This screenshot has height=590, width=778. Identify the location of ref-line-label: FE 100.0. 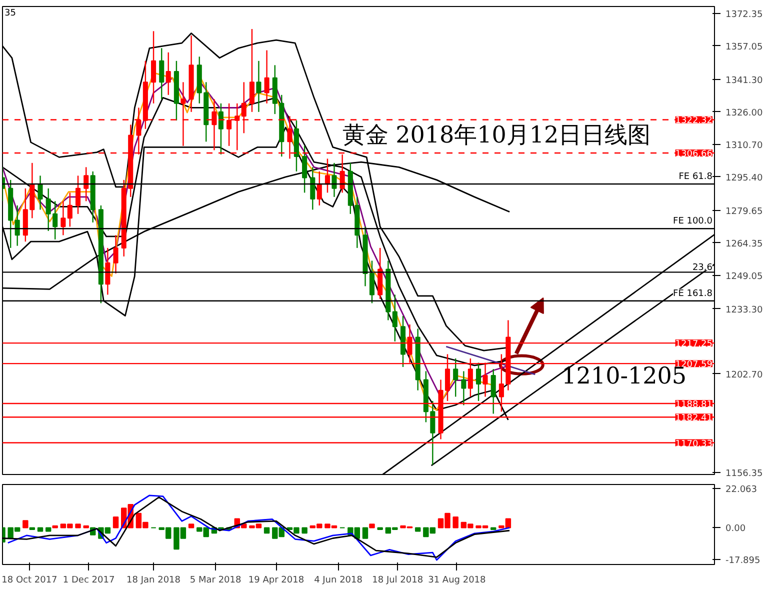
(693, 221).